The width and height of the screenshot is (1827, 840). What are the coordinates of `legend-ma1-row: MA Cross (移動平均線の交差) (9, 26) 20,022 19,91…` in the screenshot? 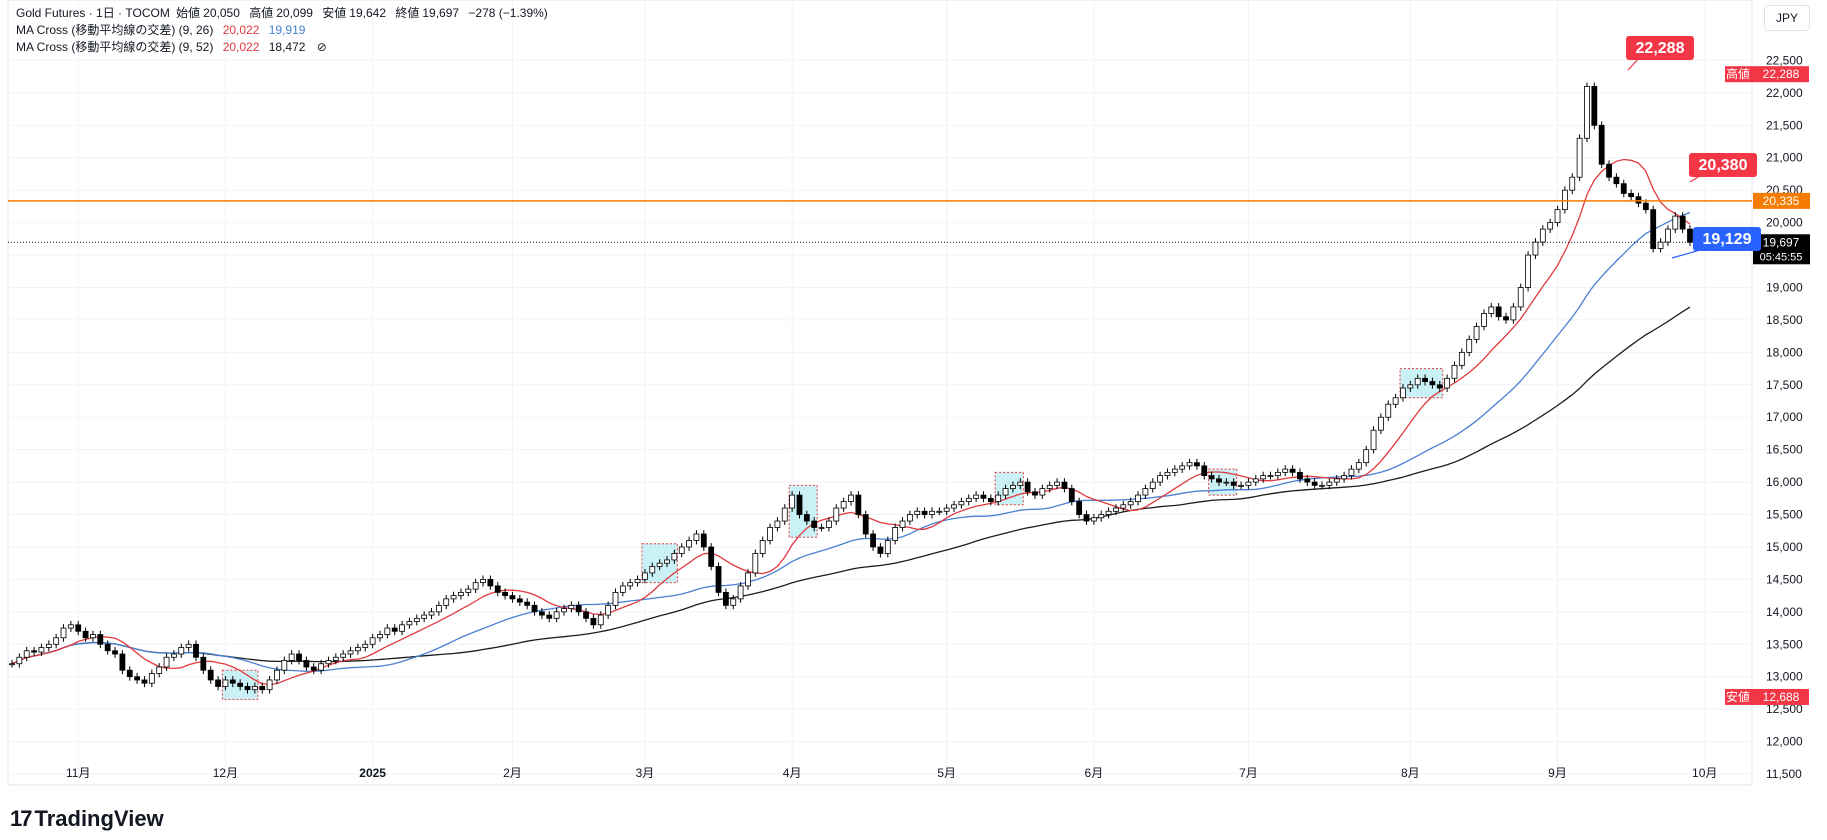 It's located at (162, 30).